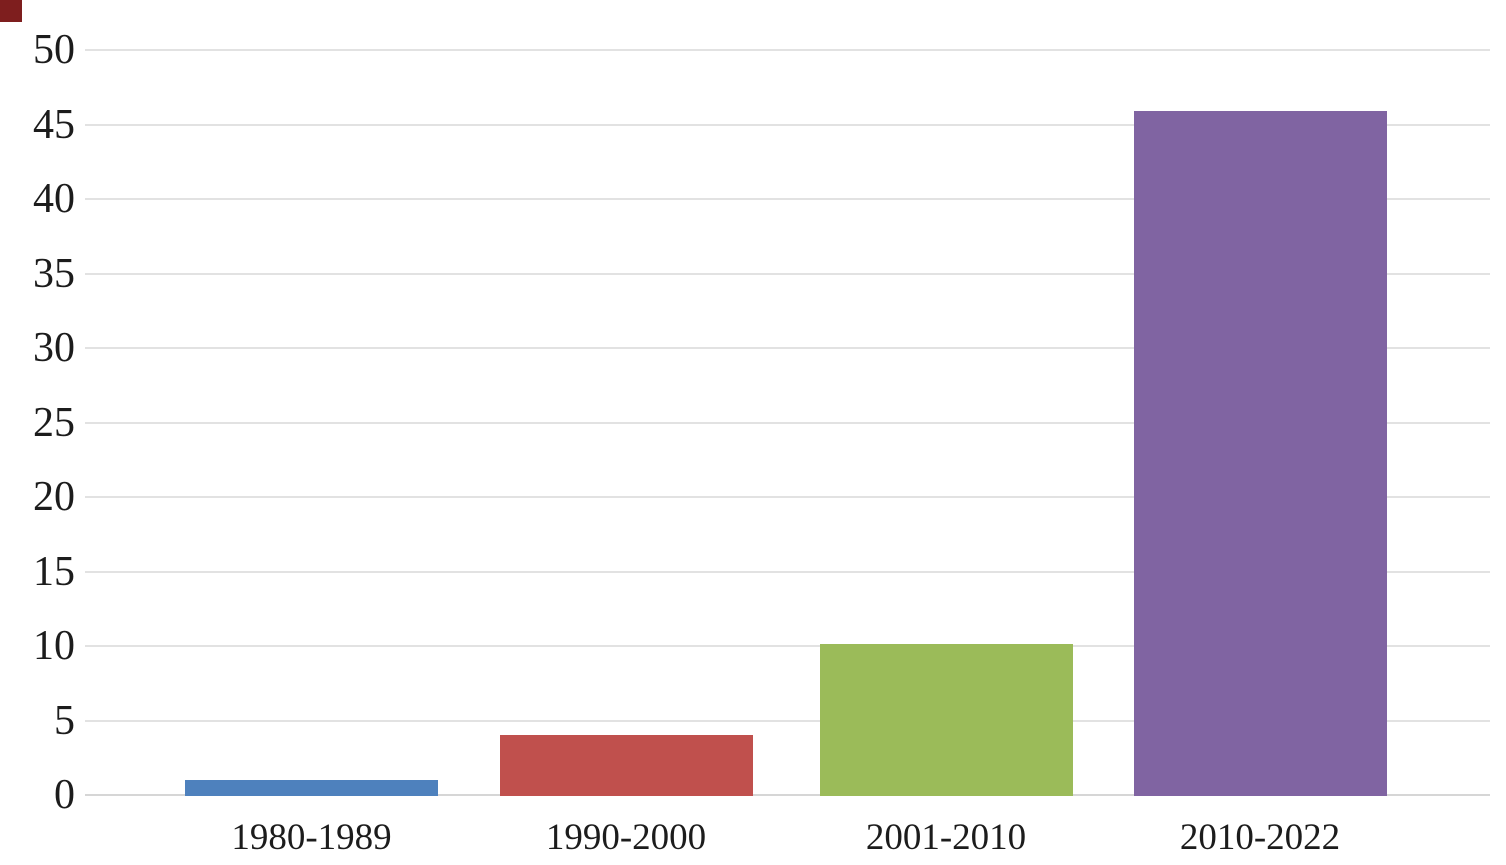 This screenshot has height=865, width=1506. I want to click on y-axis-tick-label: 40, so click(54, 199).